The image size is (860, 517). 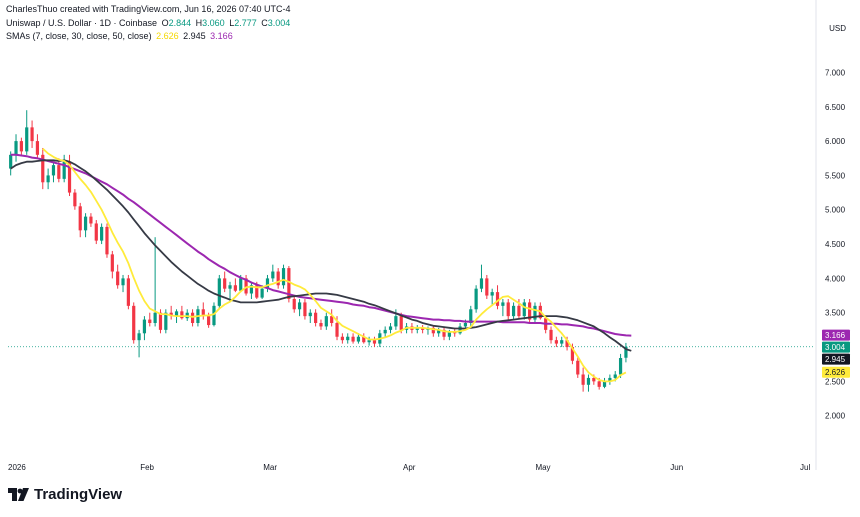 I want to click on tradingview-logo-icon, so click(x=18, y=494).